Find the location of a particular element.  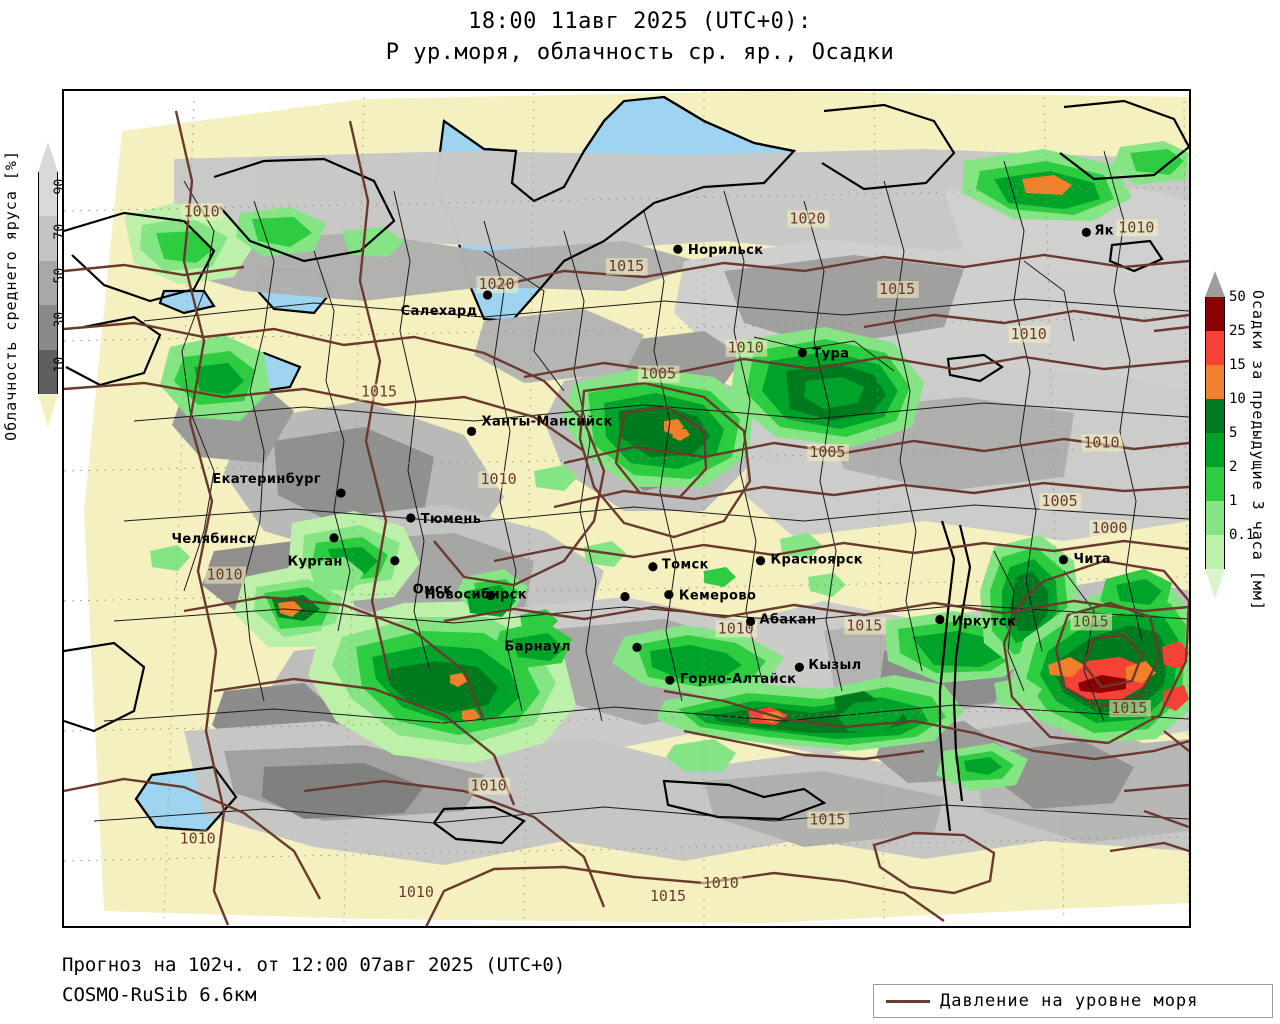

precip-colorbar-tick: 10 is located at coordinates (1237, 399).